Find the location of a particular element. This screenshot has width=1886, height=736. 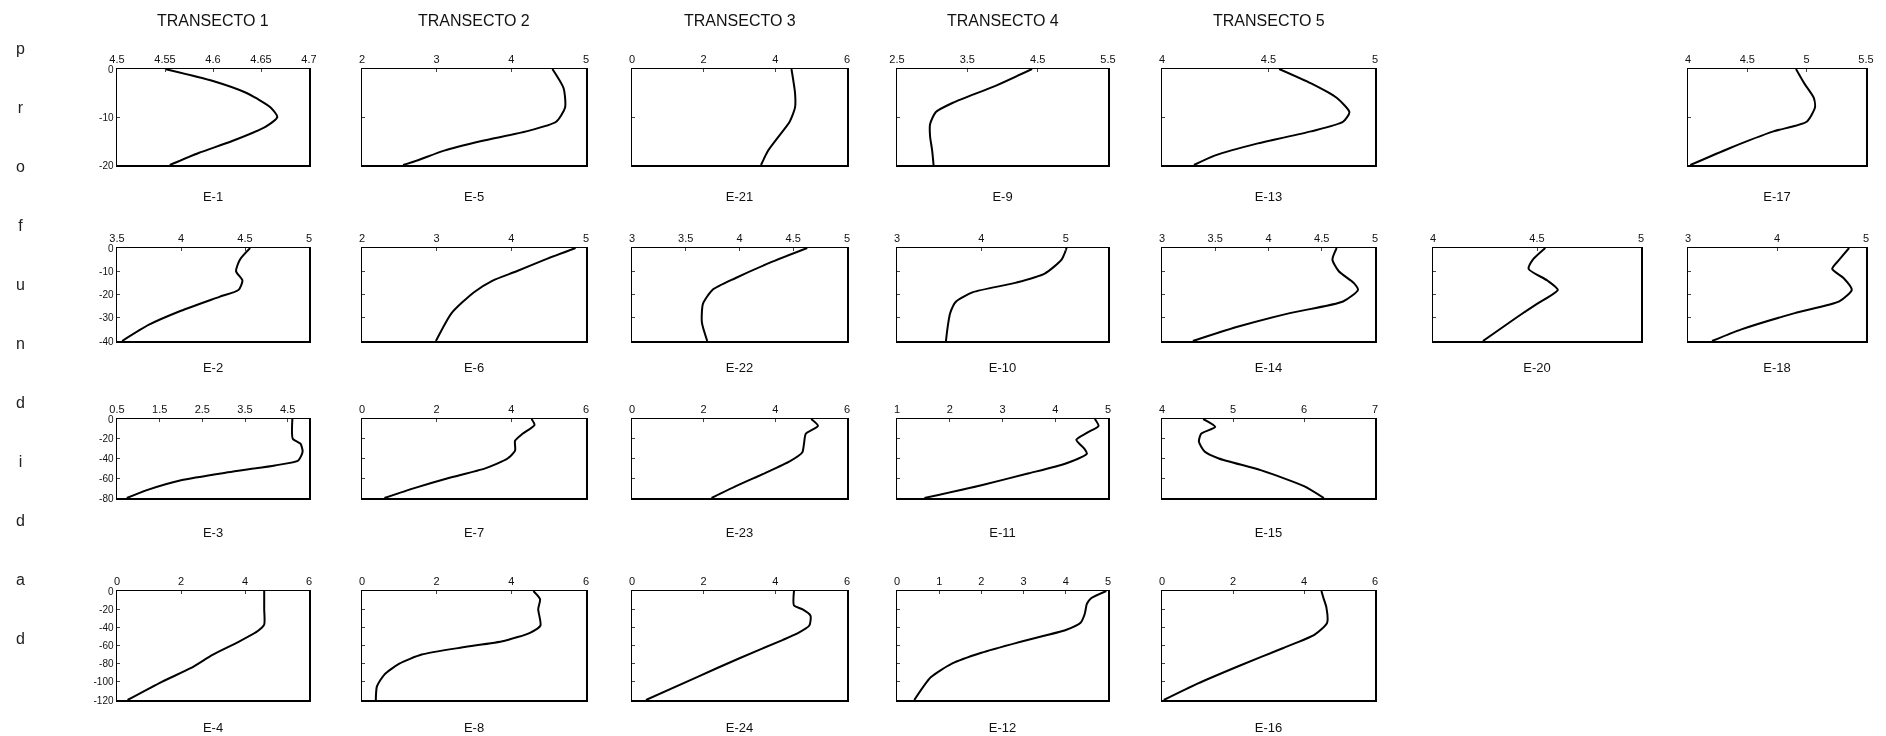

text: E-10 is located at coordinates (1002, 367).